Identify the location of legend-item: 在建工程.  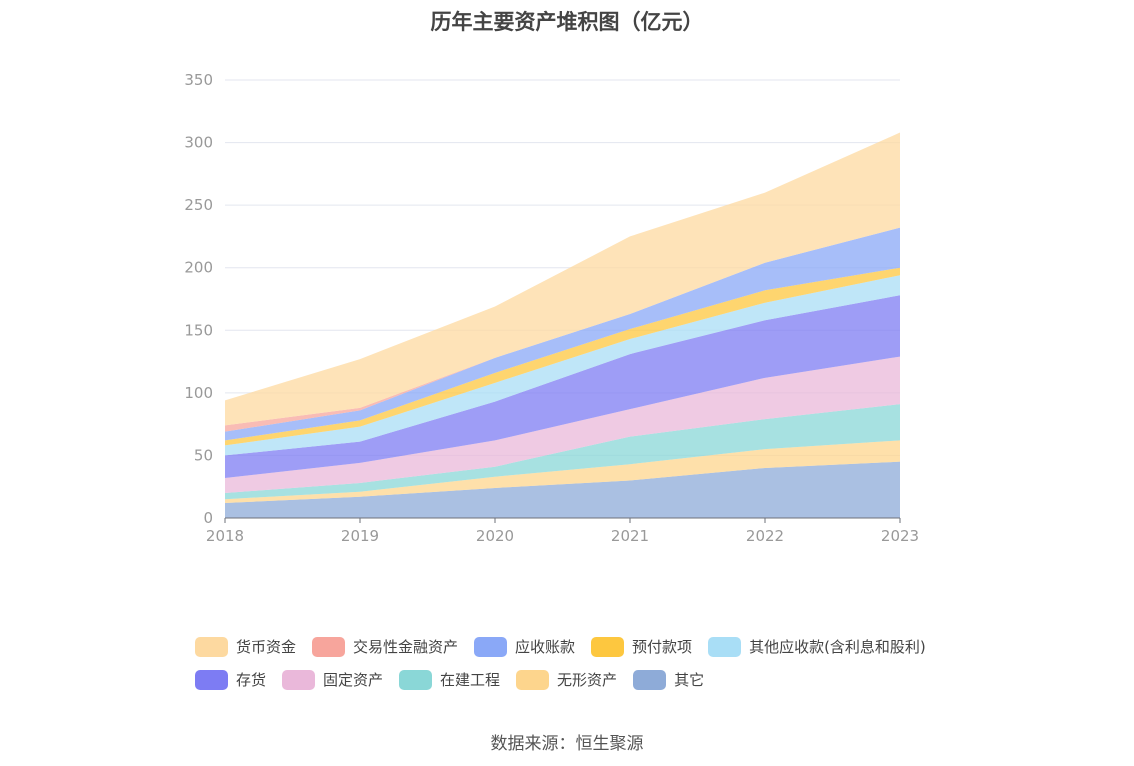
(449, 679).